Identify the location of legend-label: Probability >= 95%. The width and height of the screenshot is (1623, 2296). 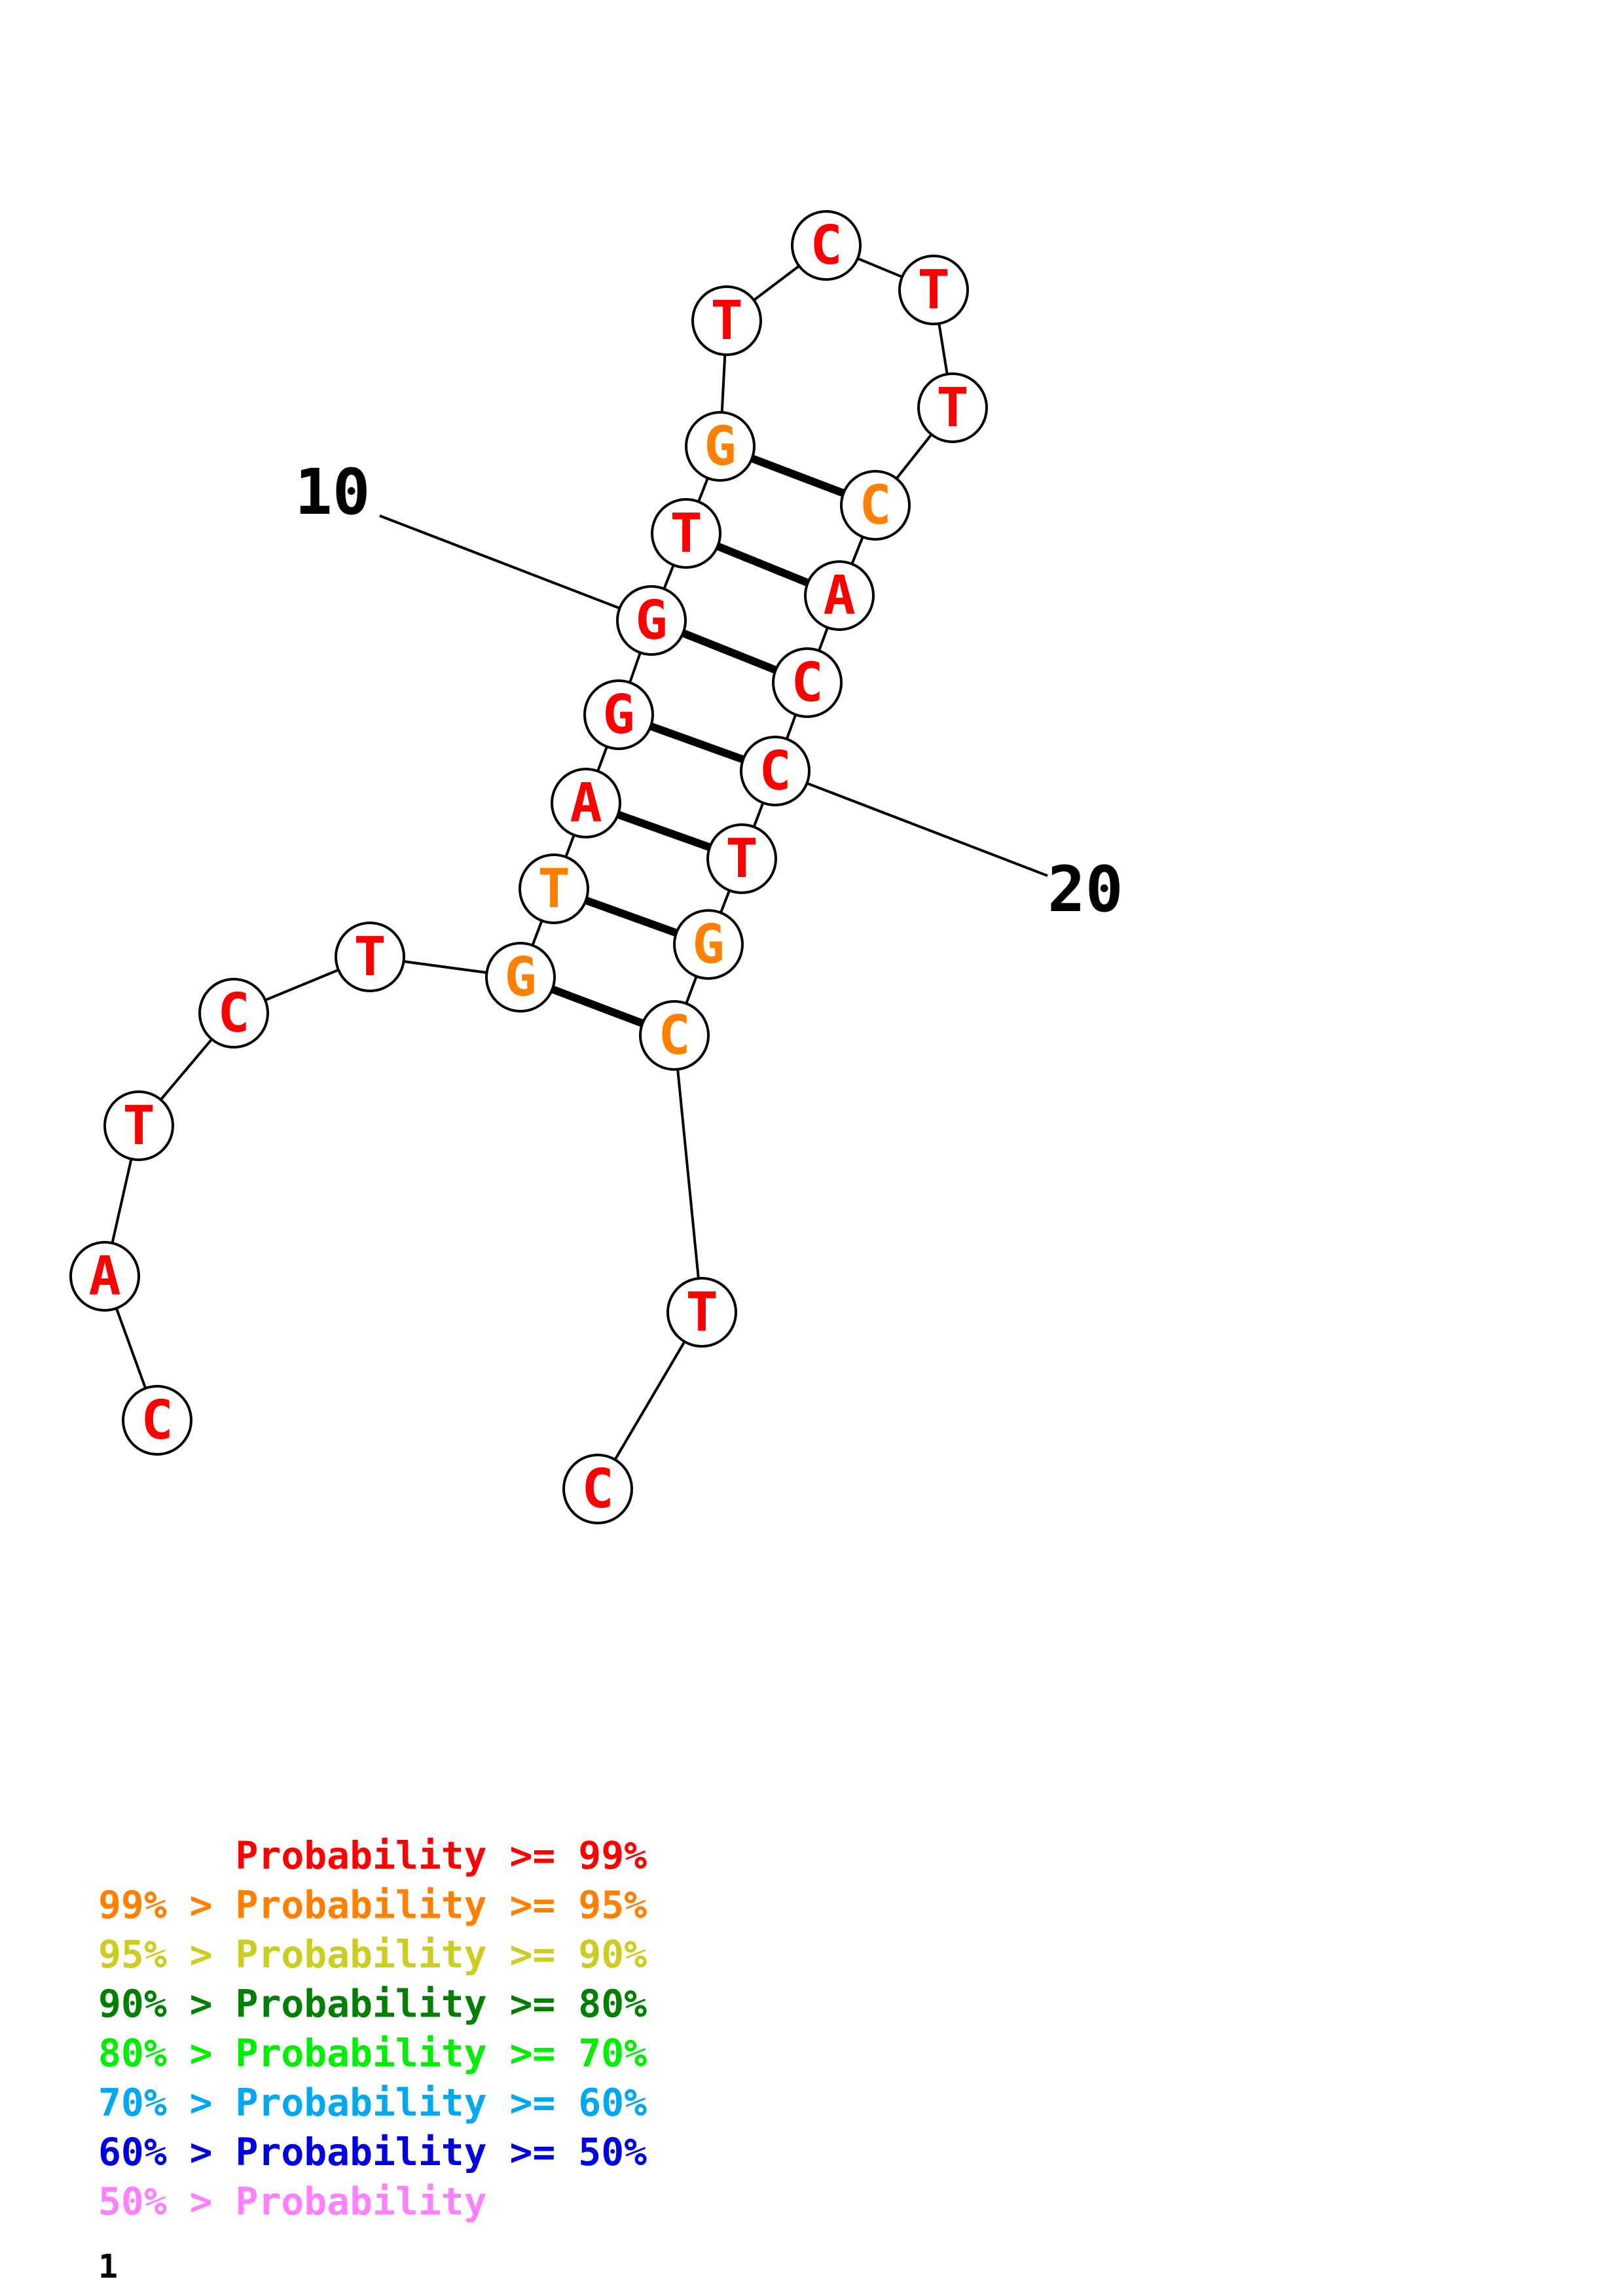
(441, 1905).